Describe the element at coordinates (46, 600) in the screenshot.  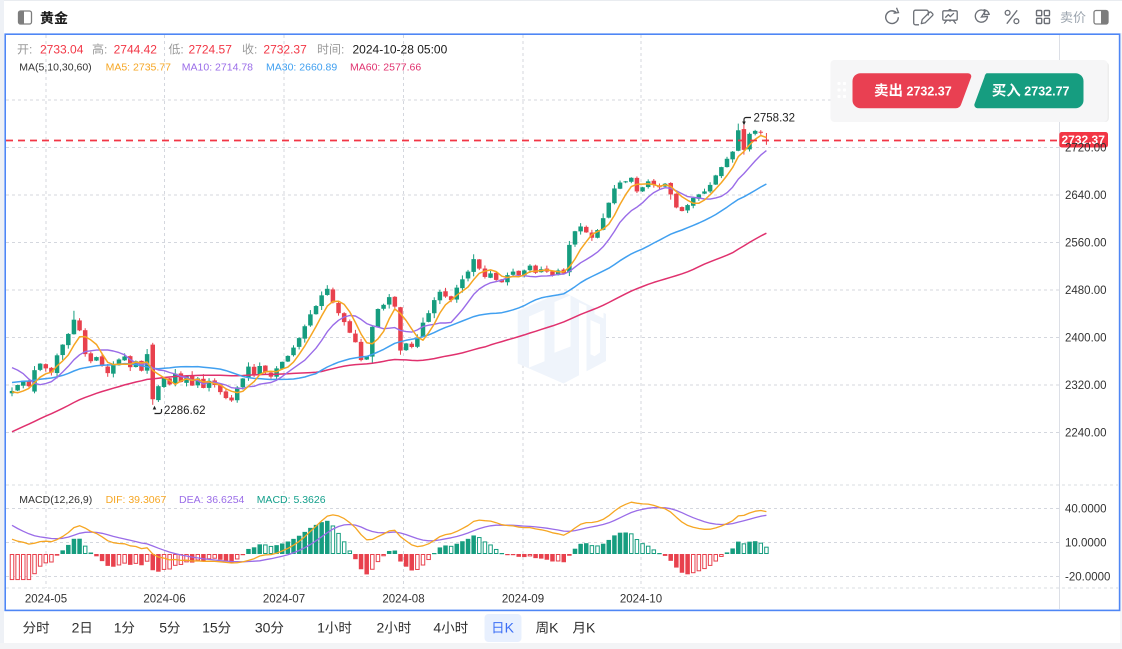
I see `svg-text: 2024-05` at that location.